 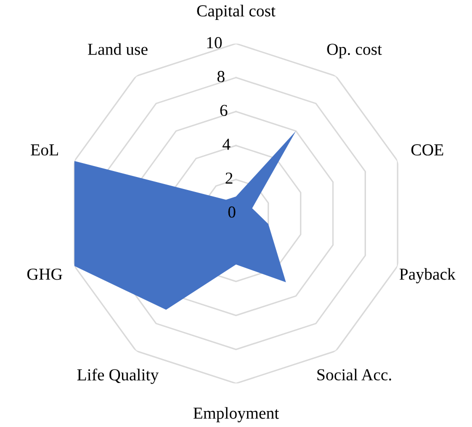 I want to click on y-tick-label: 0, so click(x=232, y=212).